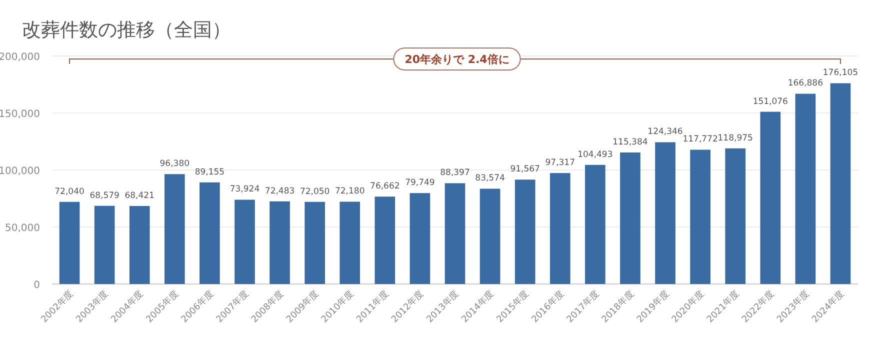 The height and width of the screenshot is (348, 870). Describe the element at coordinates (175, 164) in the screenshot. I see `data-label: 96,380` at that location.